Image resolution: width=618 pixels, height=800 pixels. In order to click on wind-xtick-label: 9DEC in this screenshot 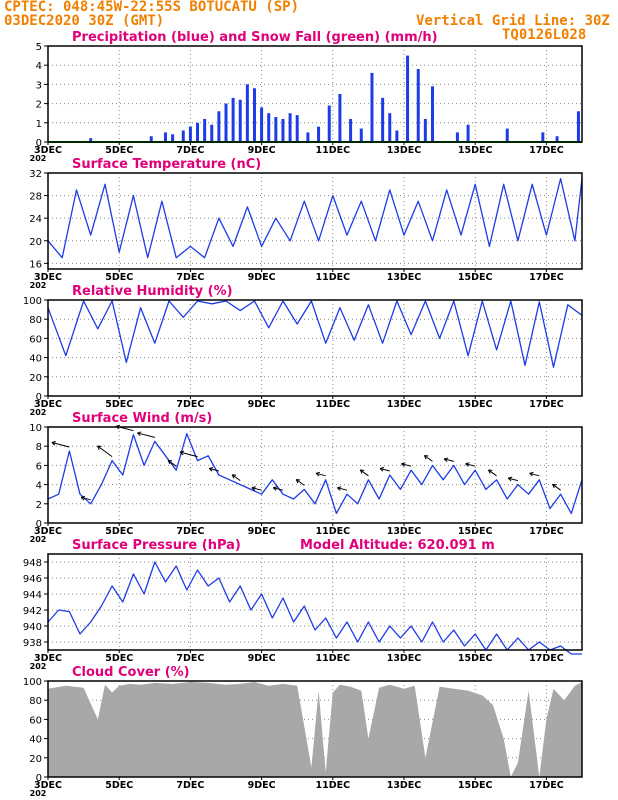, I will do `click(262, 531)`.